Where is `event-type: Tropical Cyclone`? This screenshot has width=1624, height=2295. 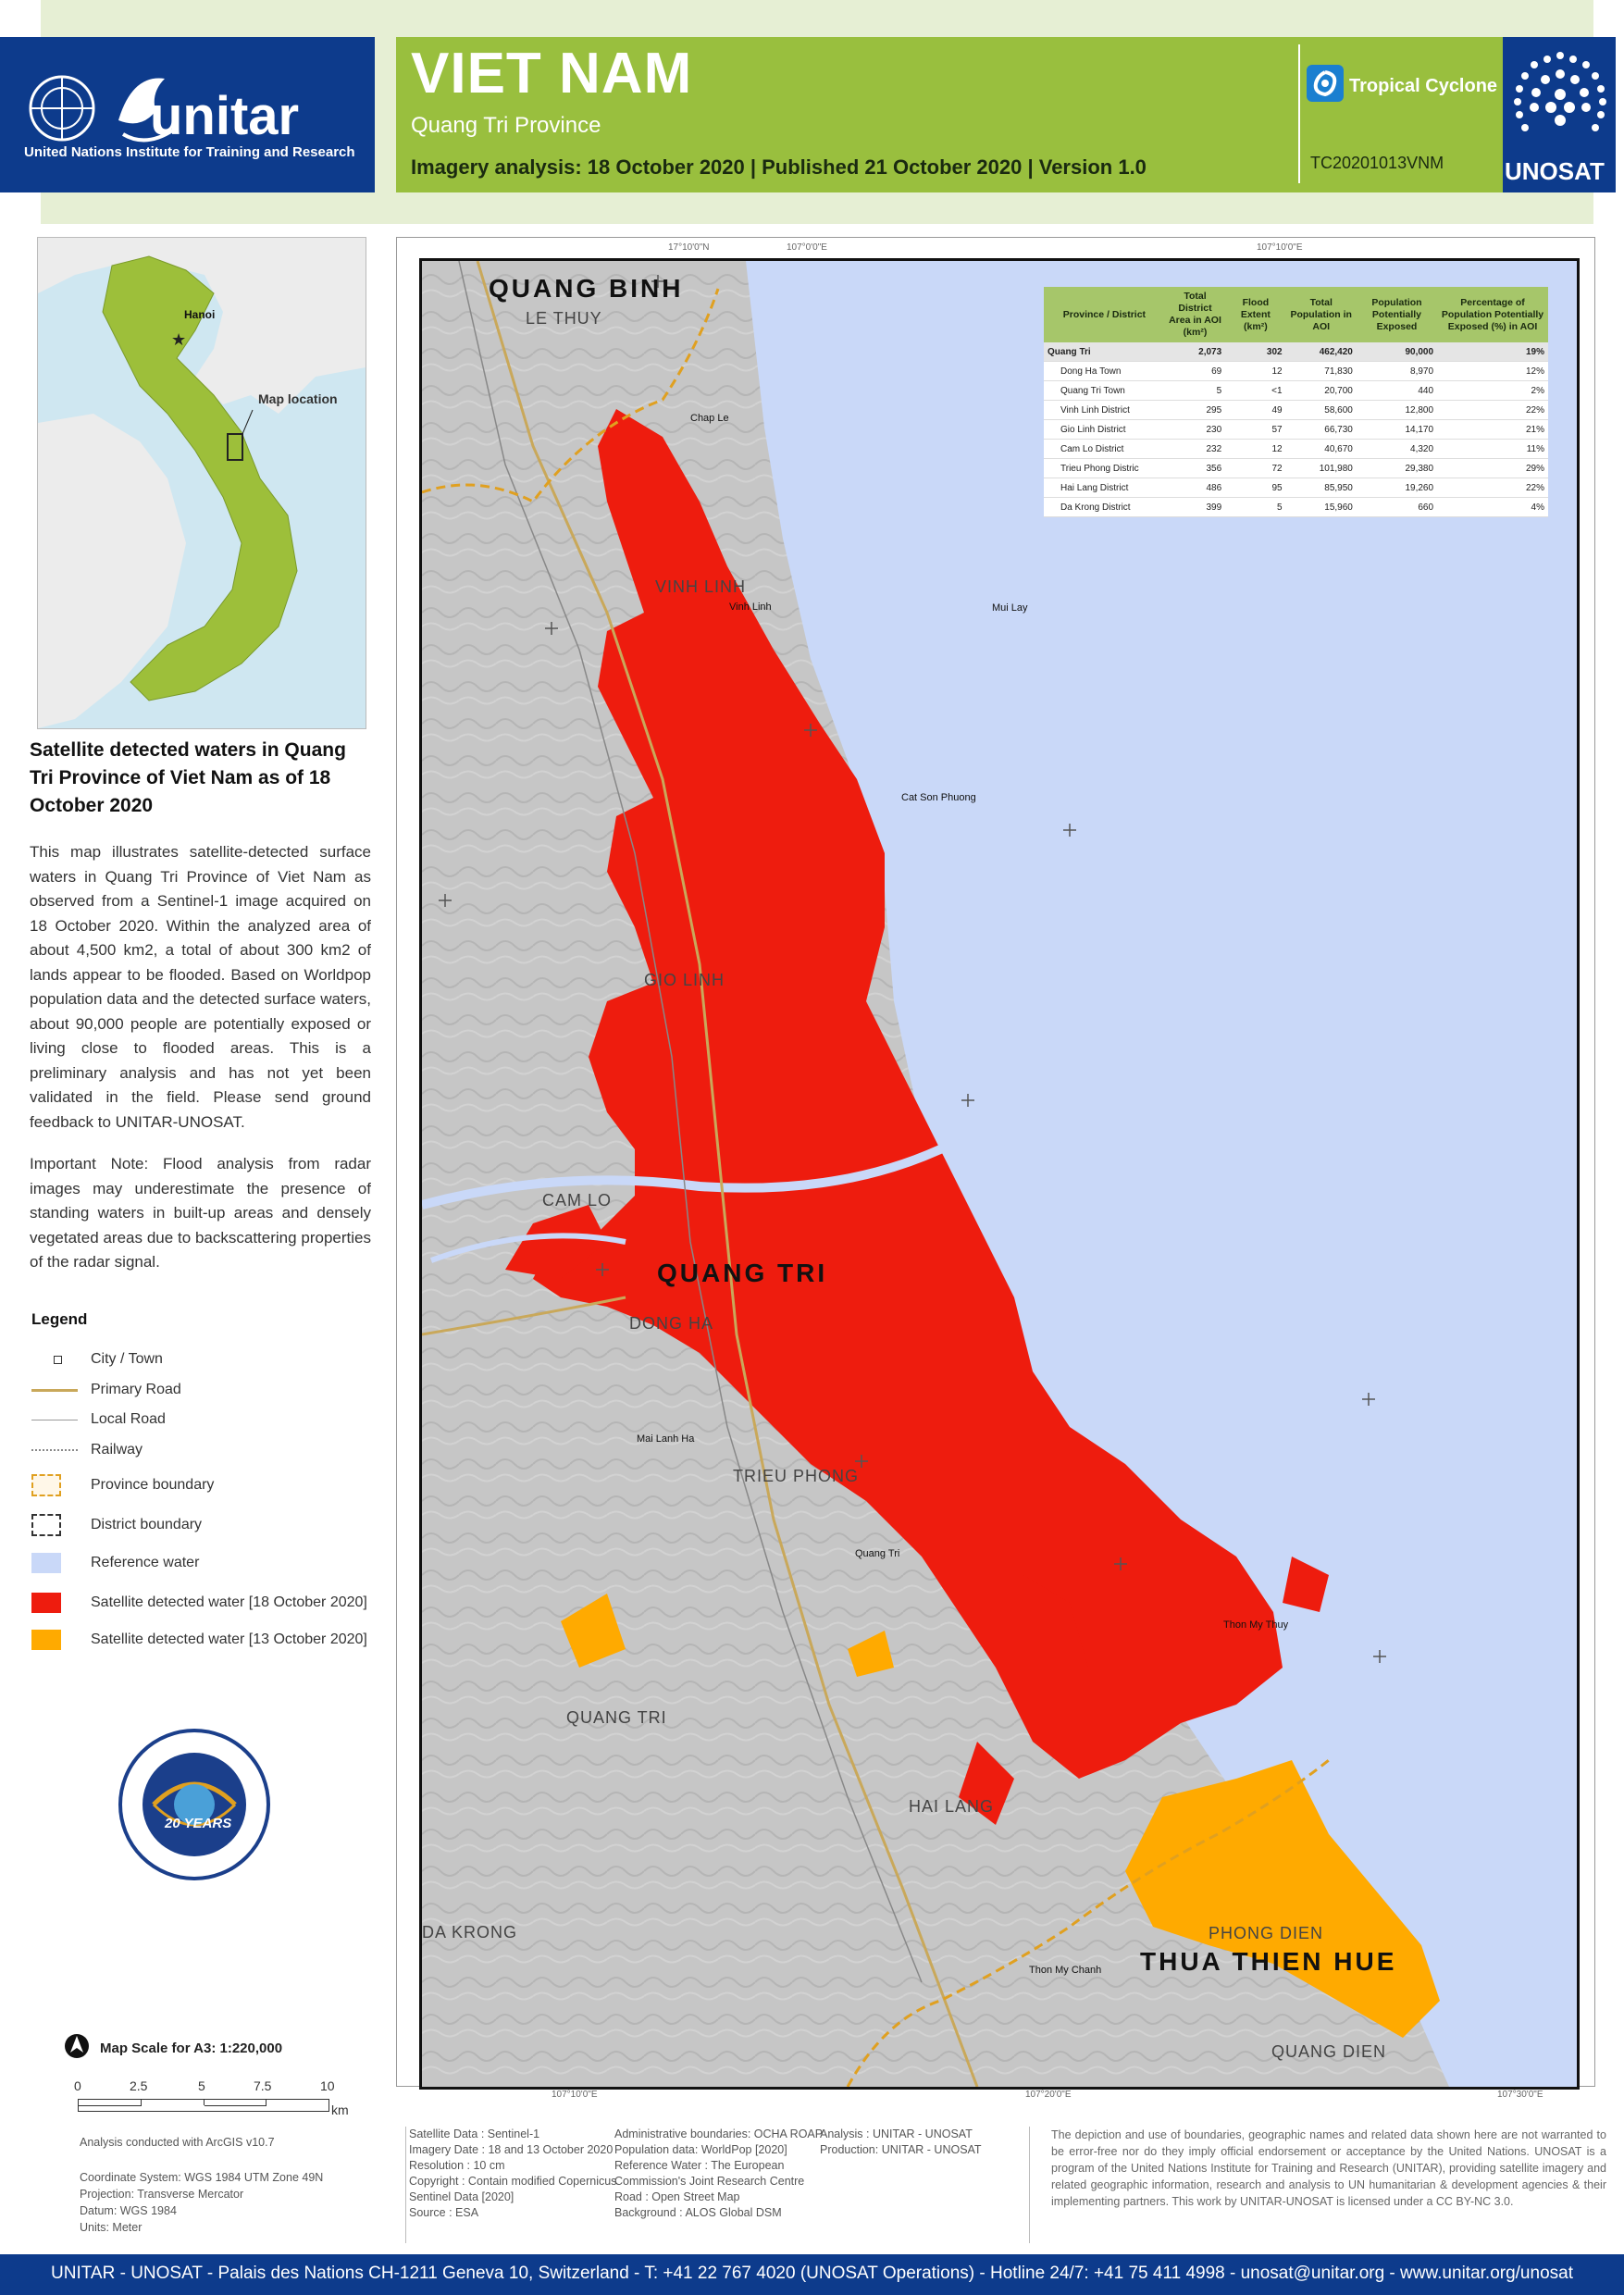 event-type: Tropical Cyclone is located at coordinates (1423, 86).